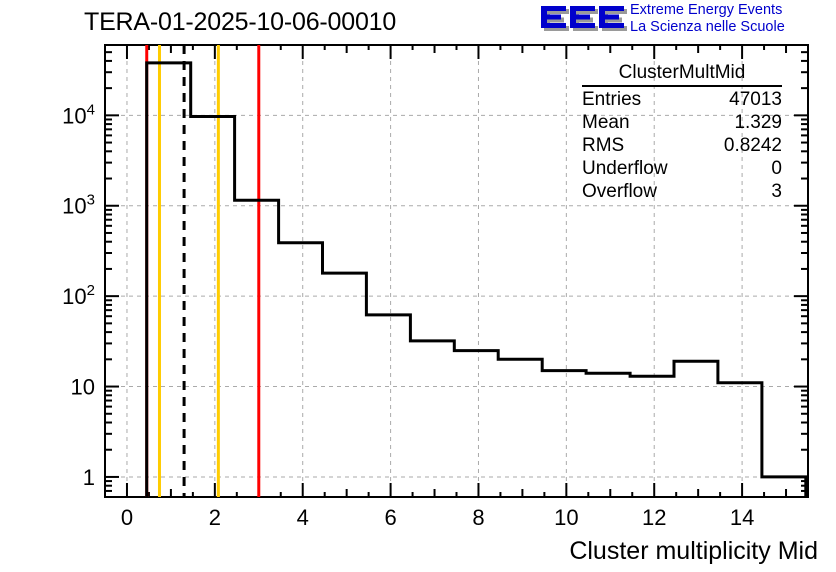 Image resolution: width=836 pixels, height=572 pixels. Describe the element at coordinates (390, 517) in the screenshot. I see `x-tick-label: 6` at that location.